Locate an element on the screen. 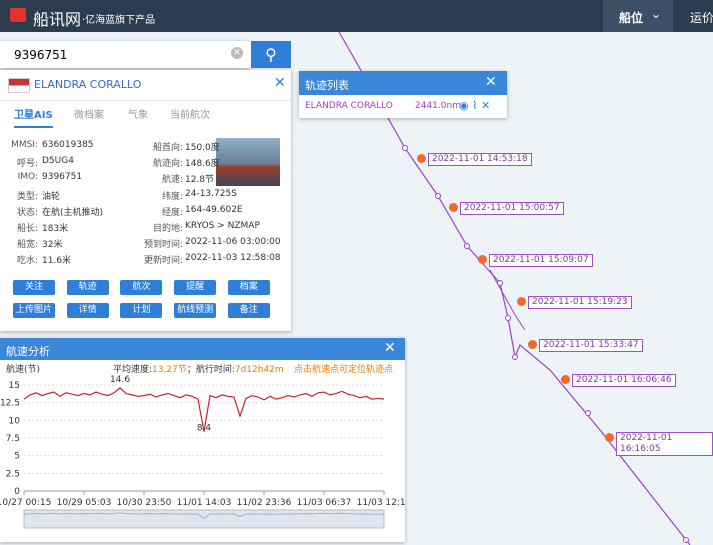 Image resolution: width=713 pixels, height=545 pixels. y-tick-label: 5 is located at coordinates (17, 457).